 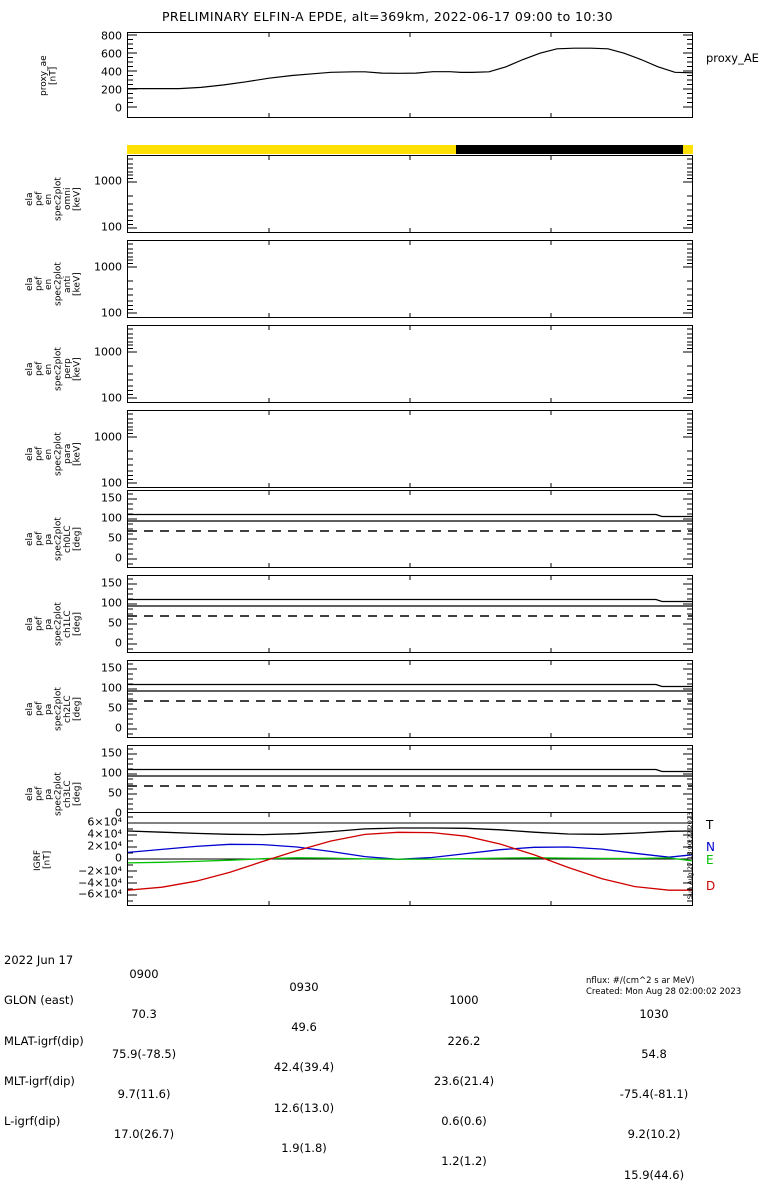 I want to click on plot-panel-pa-ch2lc, so click(x=410, y=699).